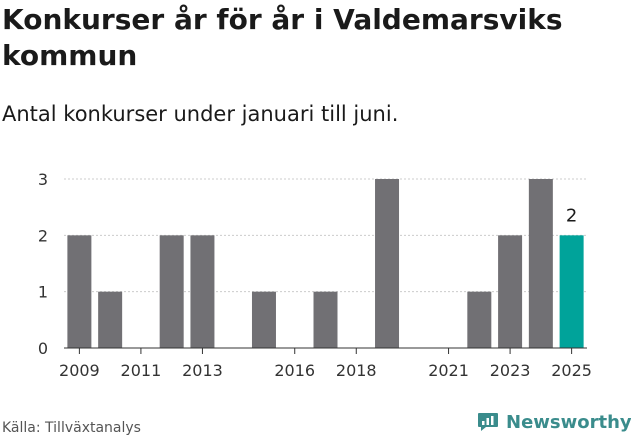 This screenshot has height=439, width=631. I want to click on bar-2009, so click(79, 291).